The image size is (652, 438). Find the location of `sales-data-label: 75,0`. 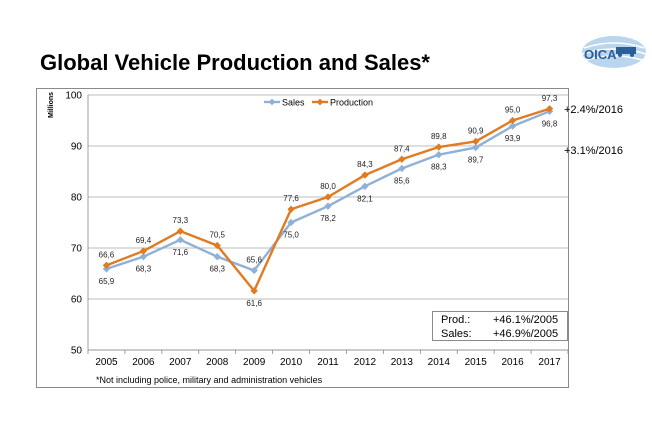

sales-data-label: 75,0 is located at coordinates (291, 235).